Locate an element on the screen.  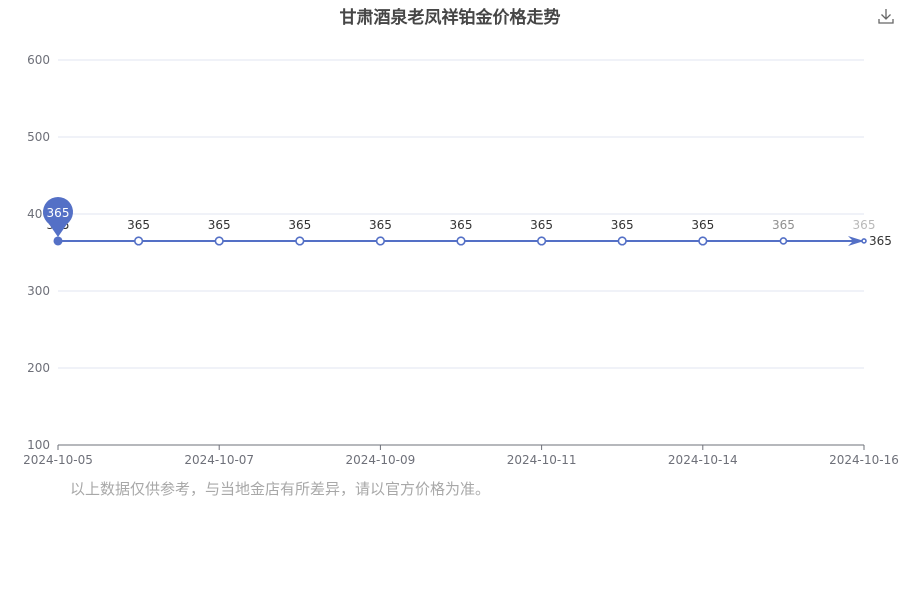
download-icon is located at coordinates (886, 16).